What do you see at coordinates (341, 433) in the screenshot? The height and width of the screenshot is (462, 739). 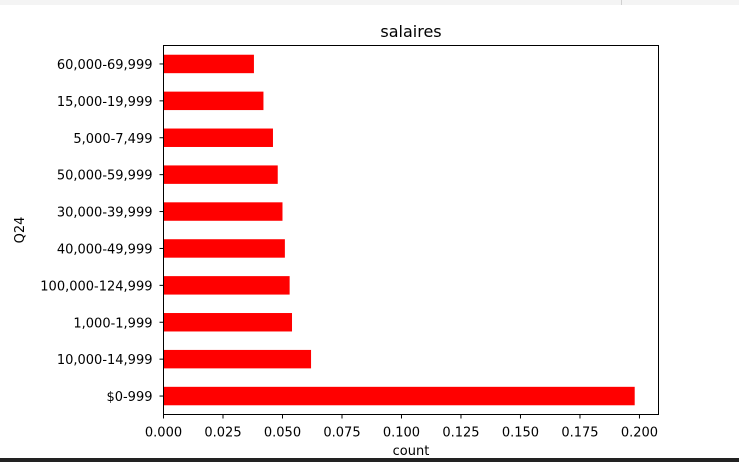 I see `x-tick-label: 0.075` at bounding box center [341, 433].